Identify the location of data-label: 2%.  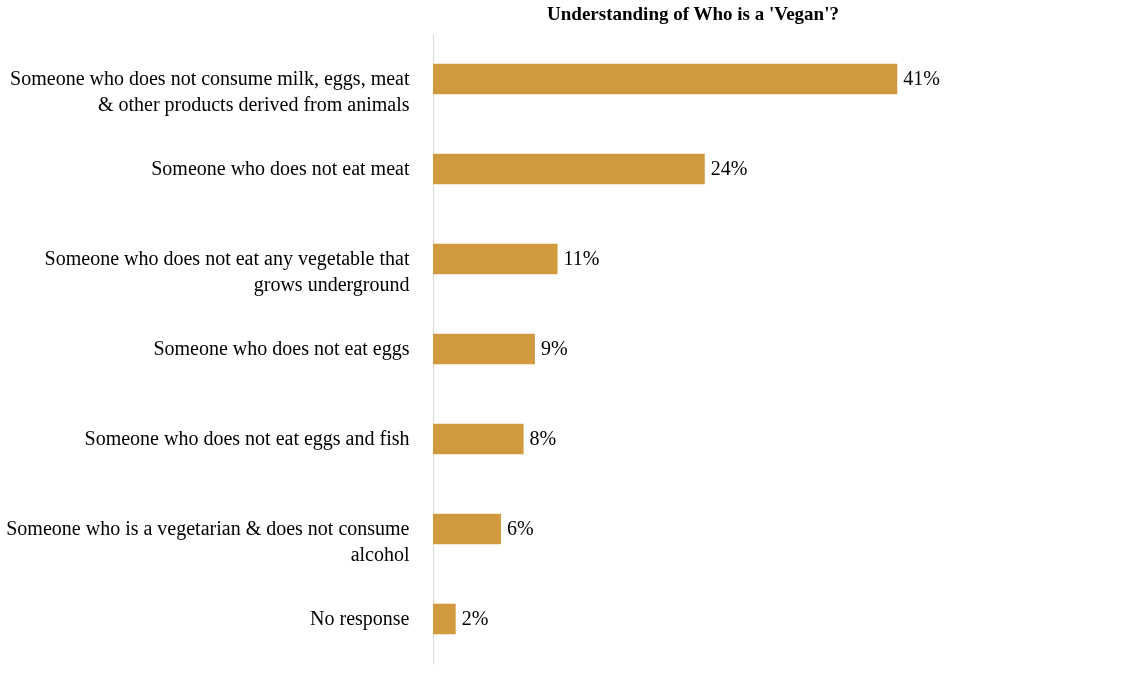
(475, 618).